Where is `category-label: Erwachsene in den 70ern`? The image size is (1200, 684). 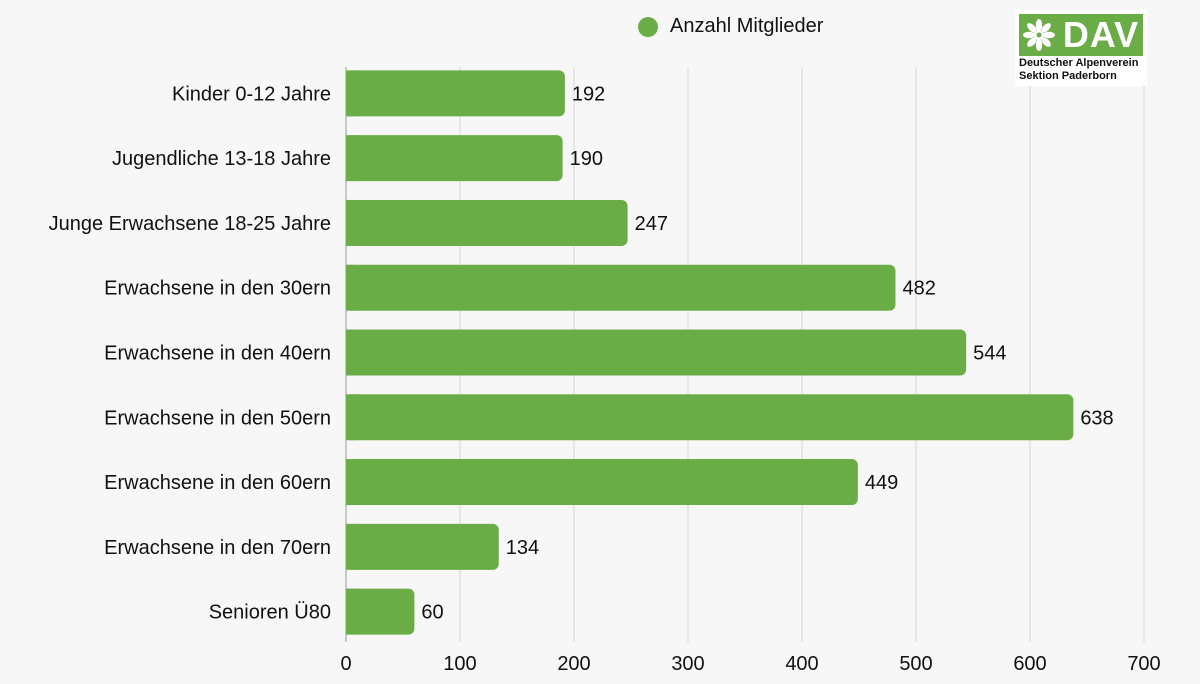 category-label: Erwachsene in den 70ern is located at coordinates (217, 548).